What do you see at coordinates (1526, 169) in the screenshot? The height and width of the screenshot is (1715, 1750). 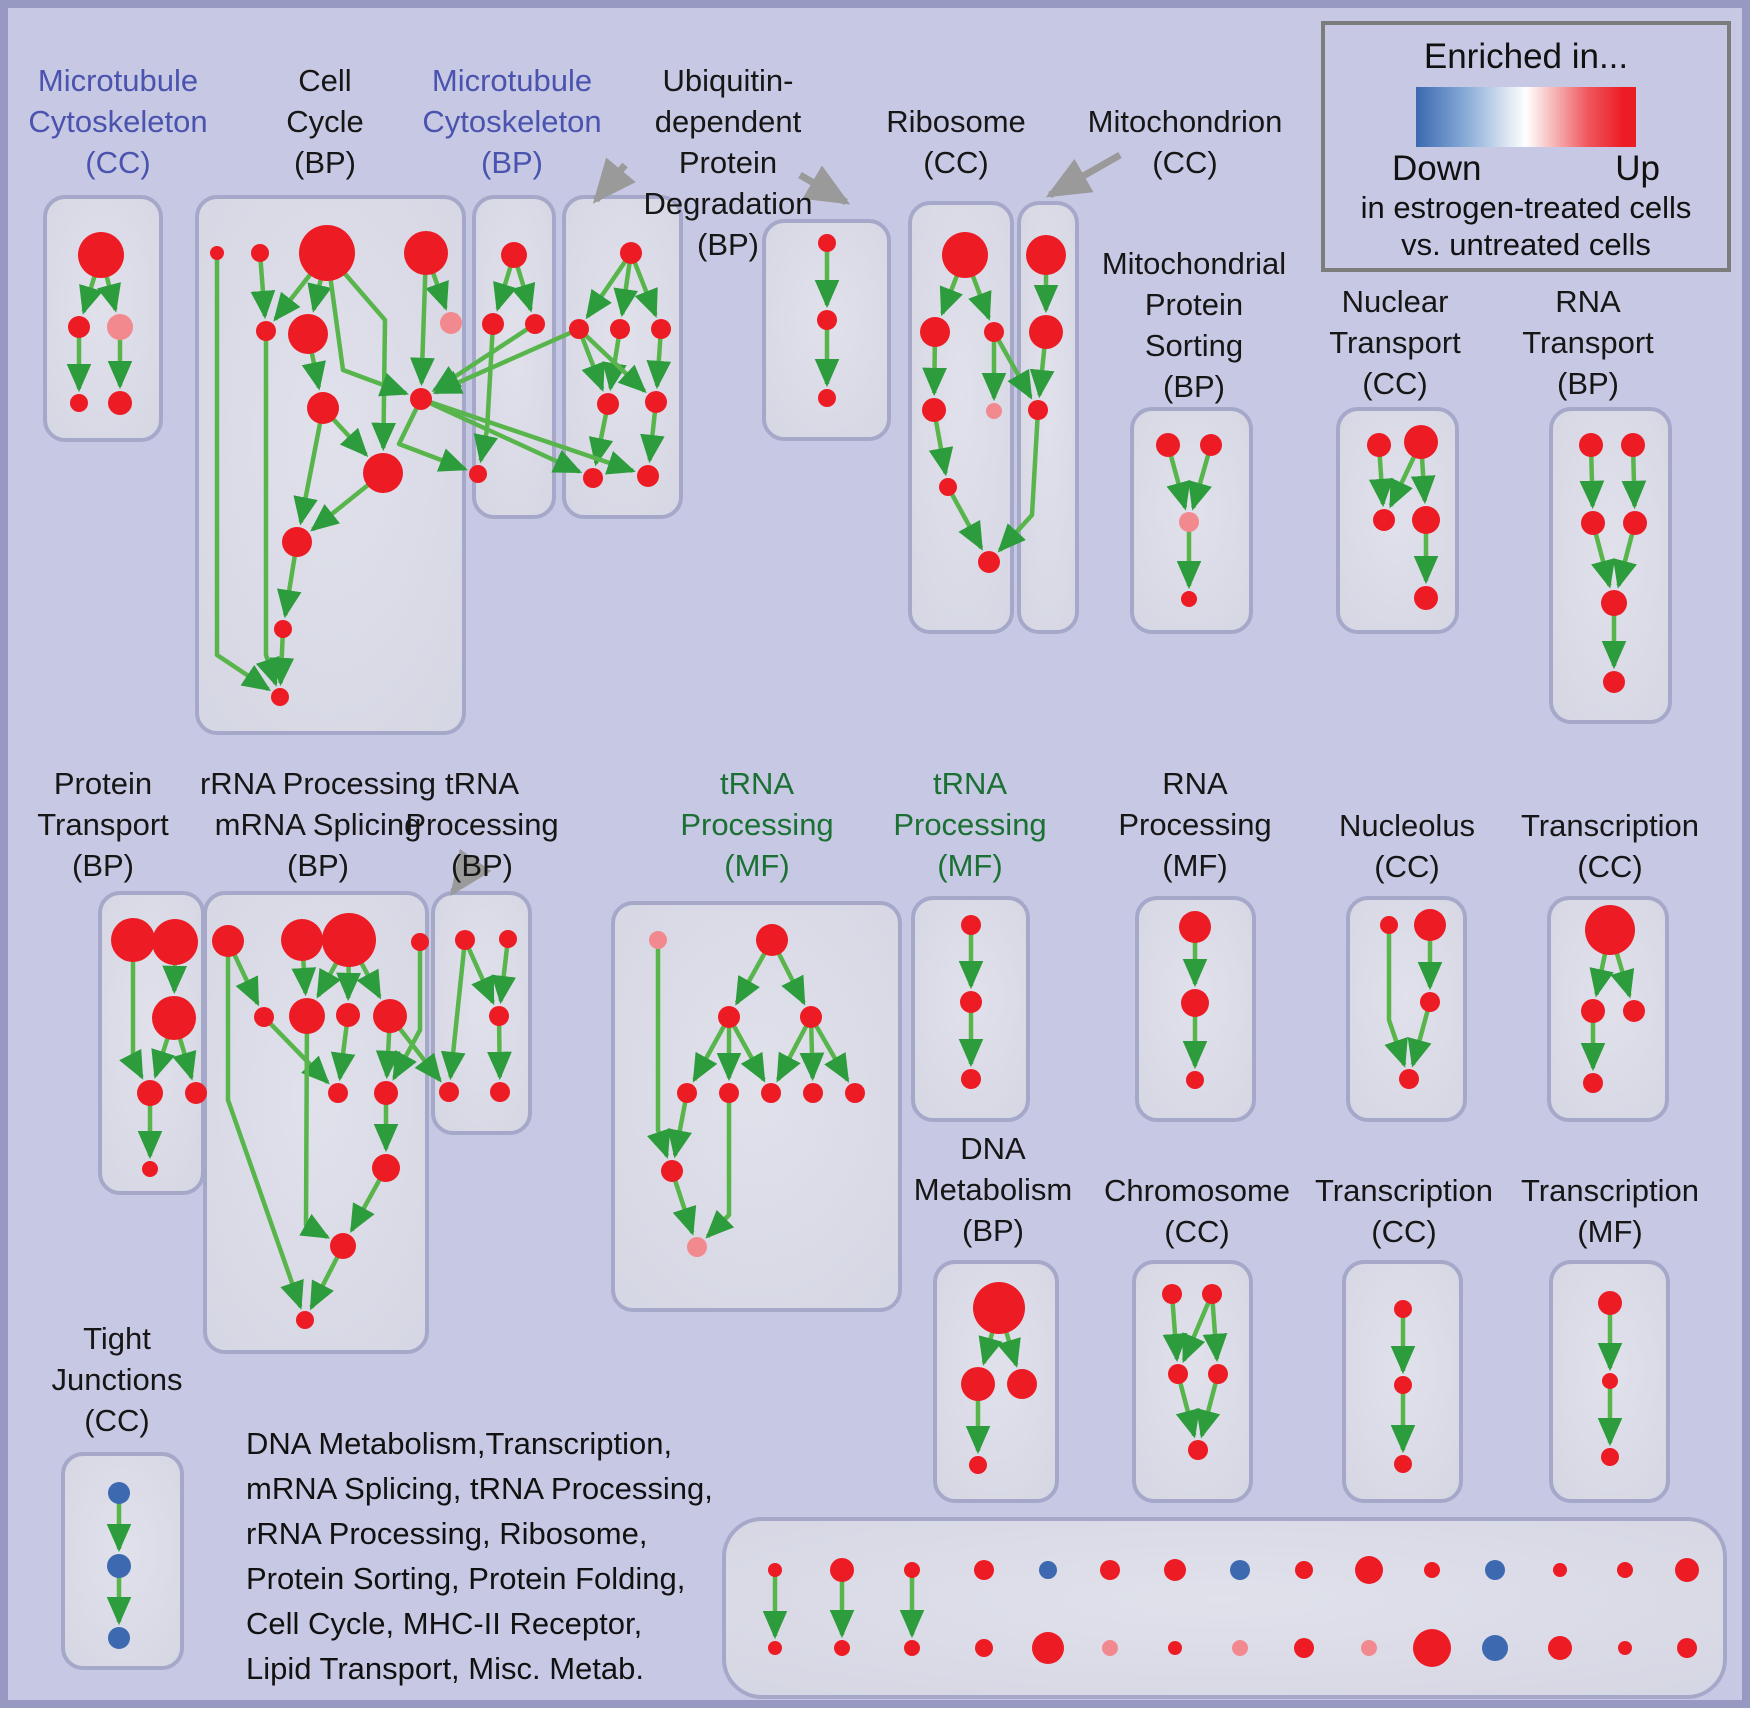 I see `legend-down-up-row: Down Up` at bounding box center [1526, 169].